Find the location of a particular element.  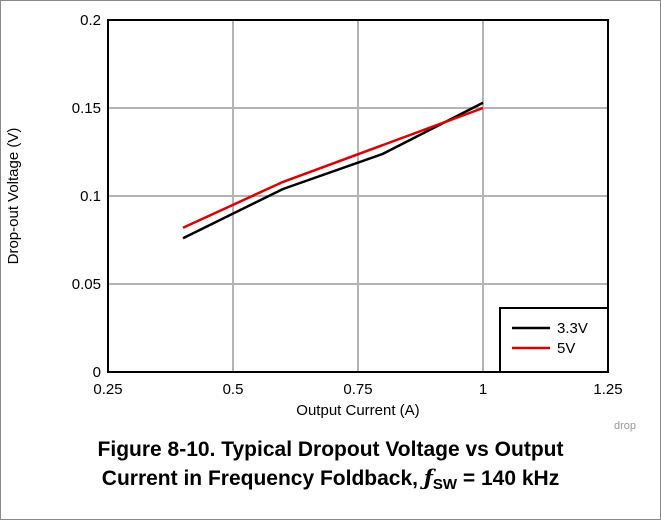

series-line-5v is located at coordinates (333, 167).